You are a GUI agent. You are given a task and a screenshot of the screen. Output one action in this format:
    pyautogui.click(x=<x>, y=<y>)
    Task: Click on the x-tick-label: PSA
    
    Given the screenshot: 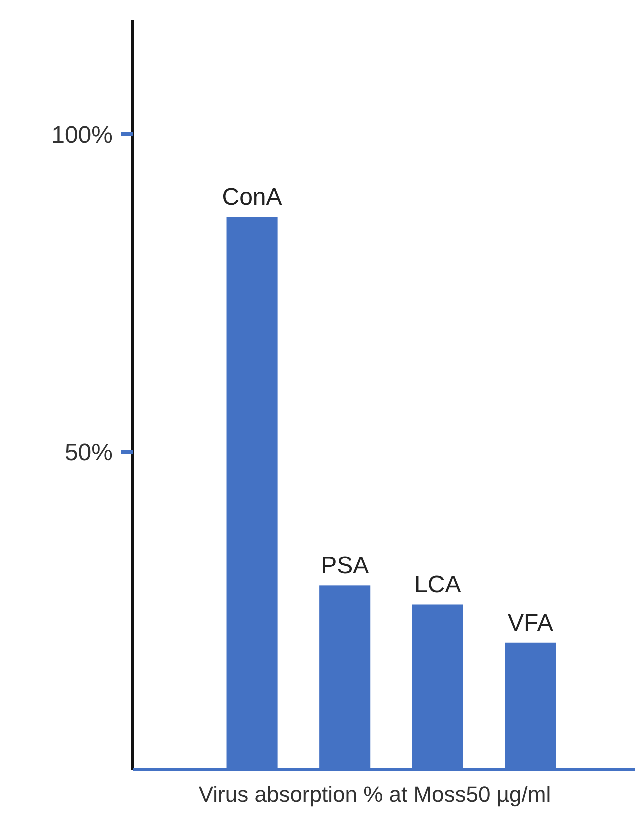 What is the action you would take?
    pyautogui.click(x=345, y=566)
    